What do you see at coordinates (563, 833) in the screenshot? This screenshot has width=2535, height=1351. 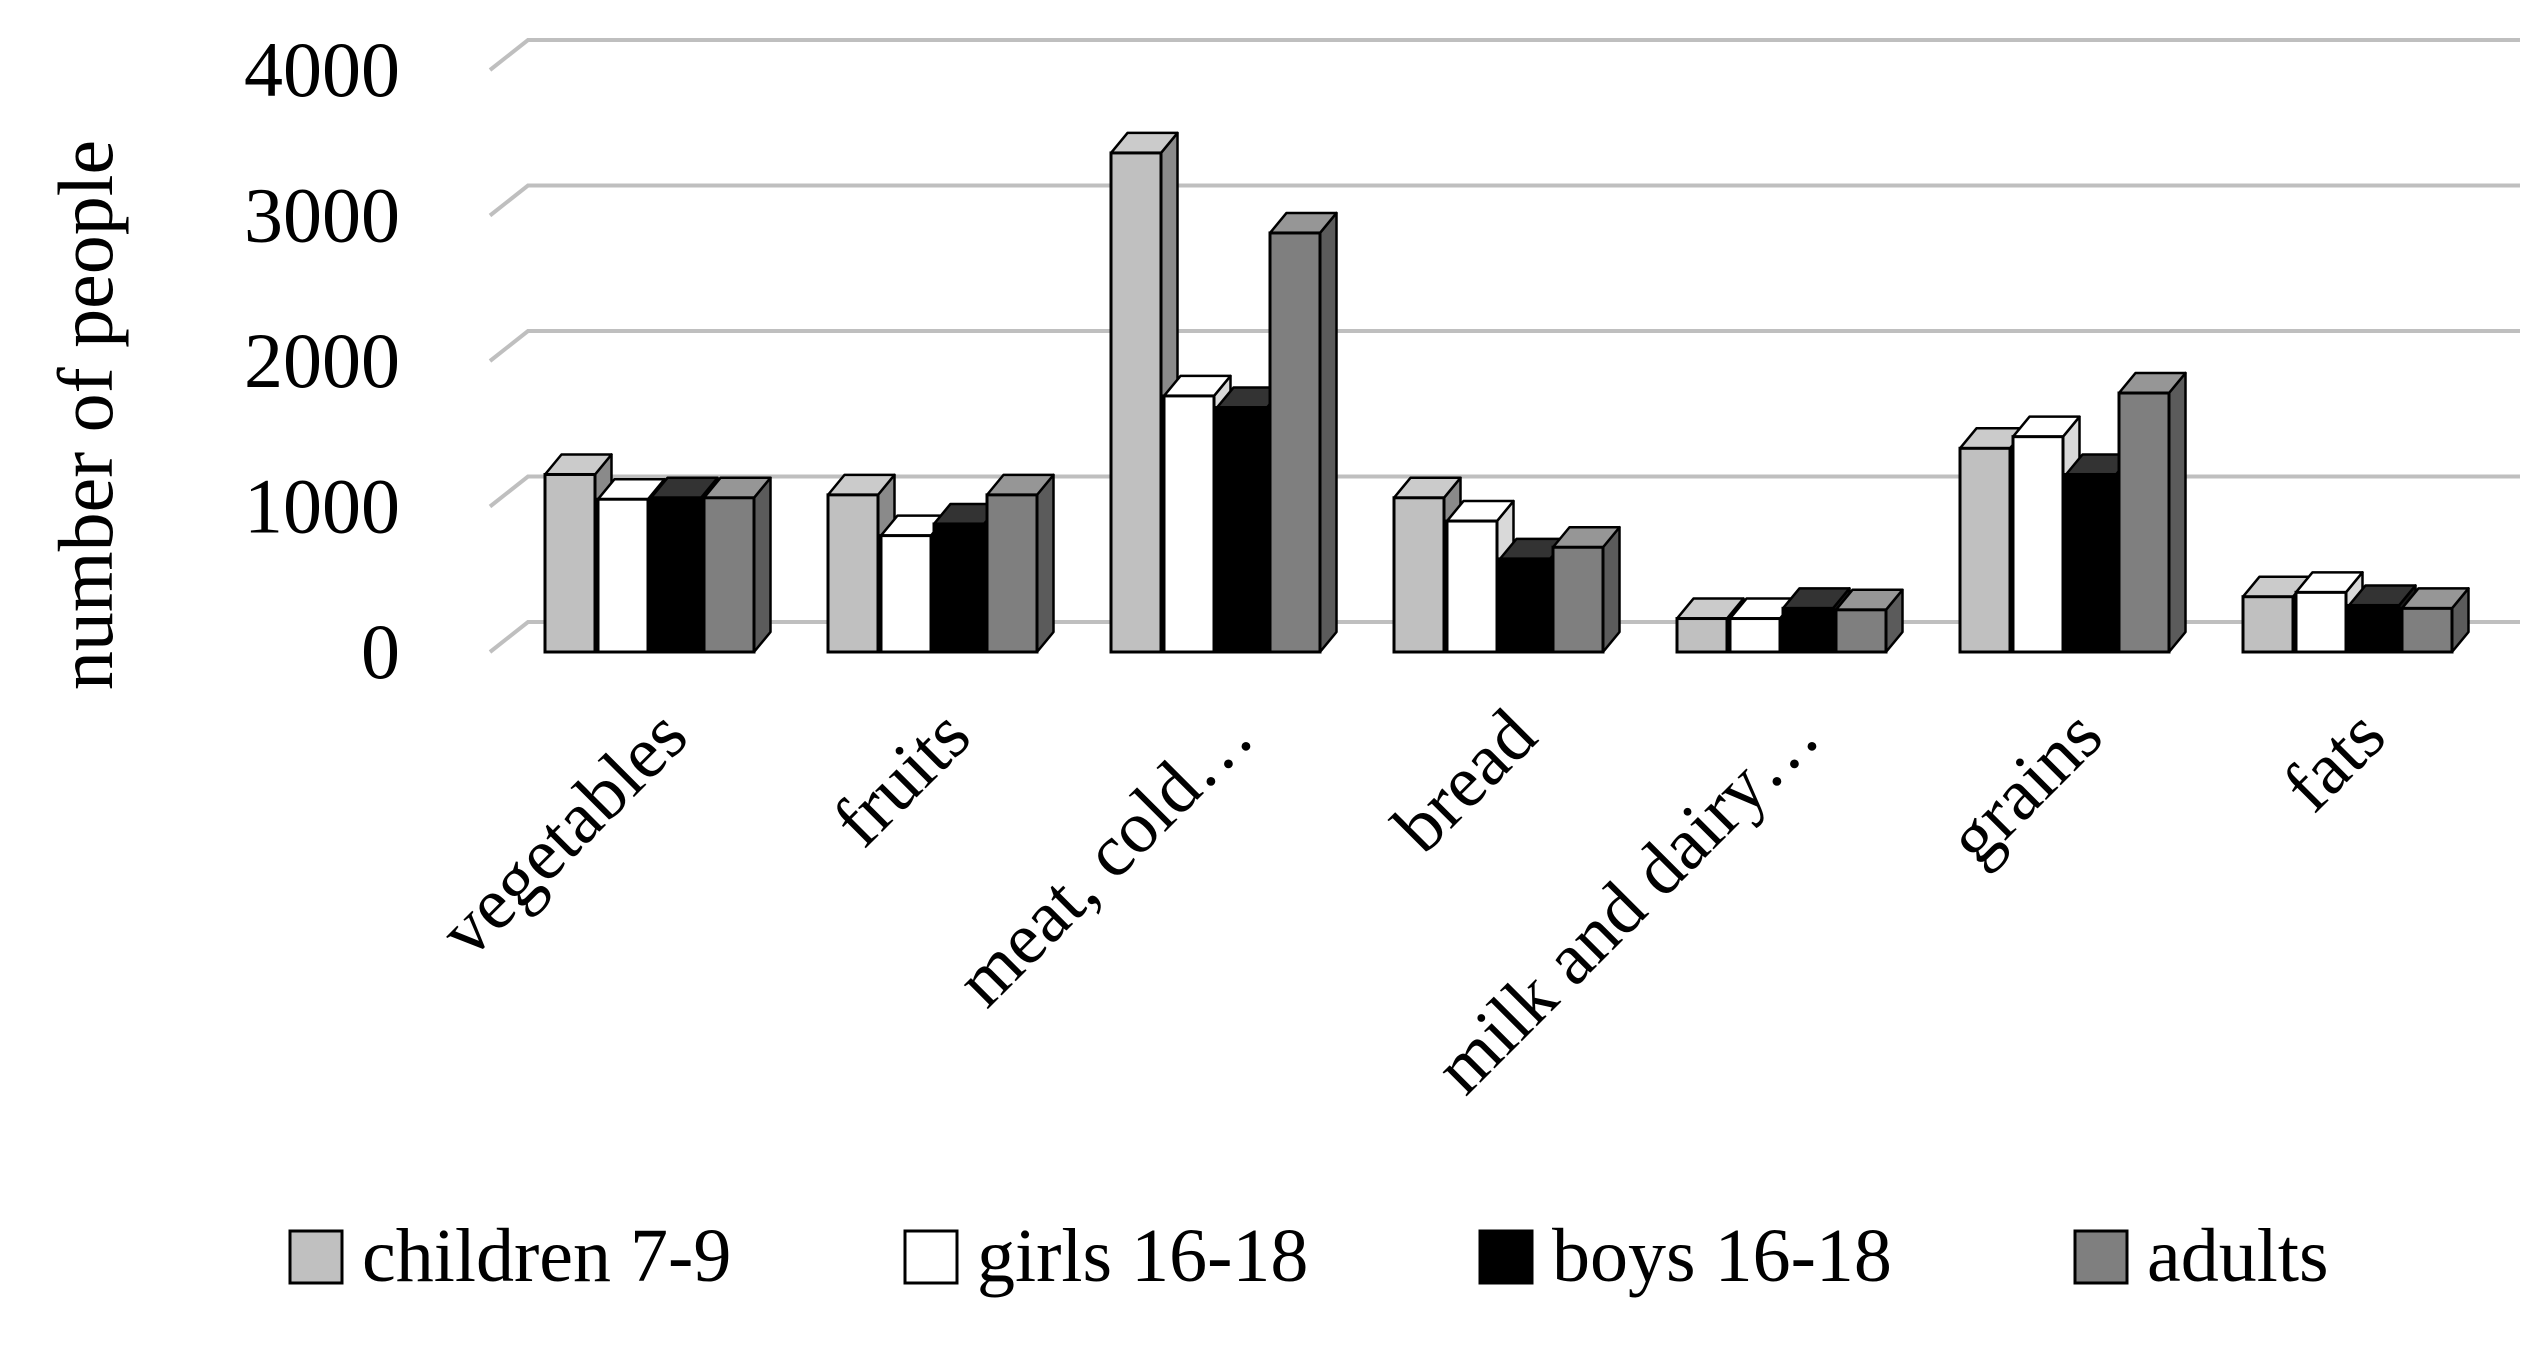 I see `category-label: vegetables` at bounding box center [563, 833].